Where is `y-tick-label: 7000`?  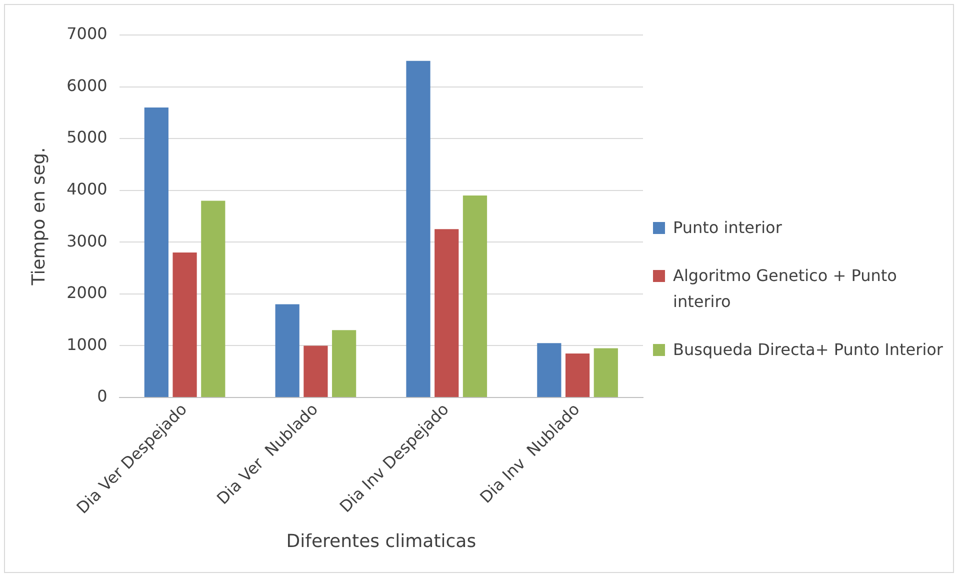 y-tick-label: 7000 is located at coordinates (87, 34).